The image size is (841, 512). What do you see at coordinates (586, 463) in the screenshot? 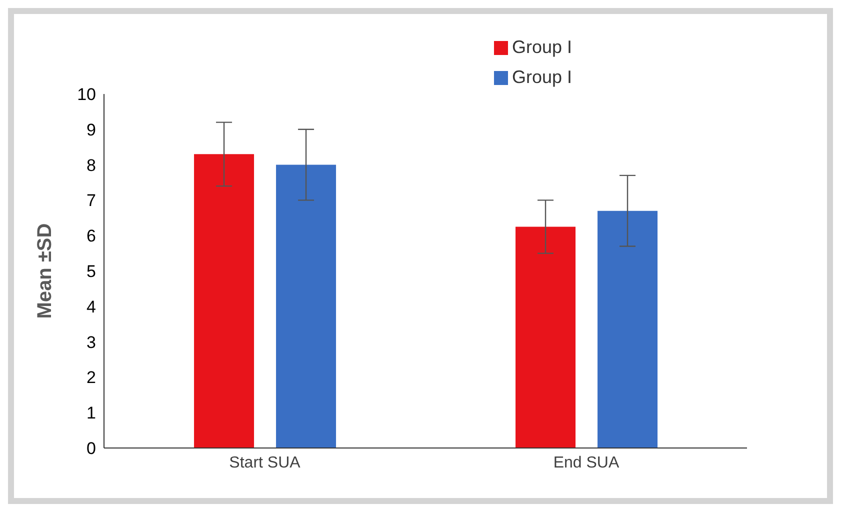
I see `x-tick-label: End SUA` at bounding box center [586, 463].